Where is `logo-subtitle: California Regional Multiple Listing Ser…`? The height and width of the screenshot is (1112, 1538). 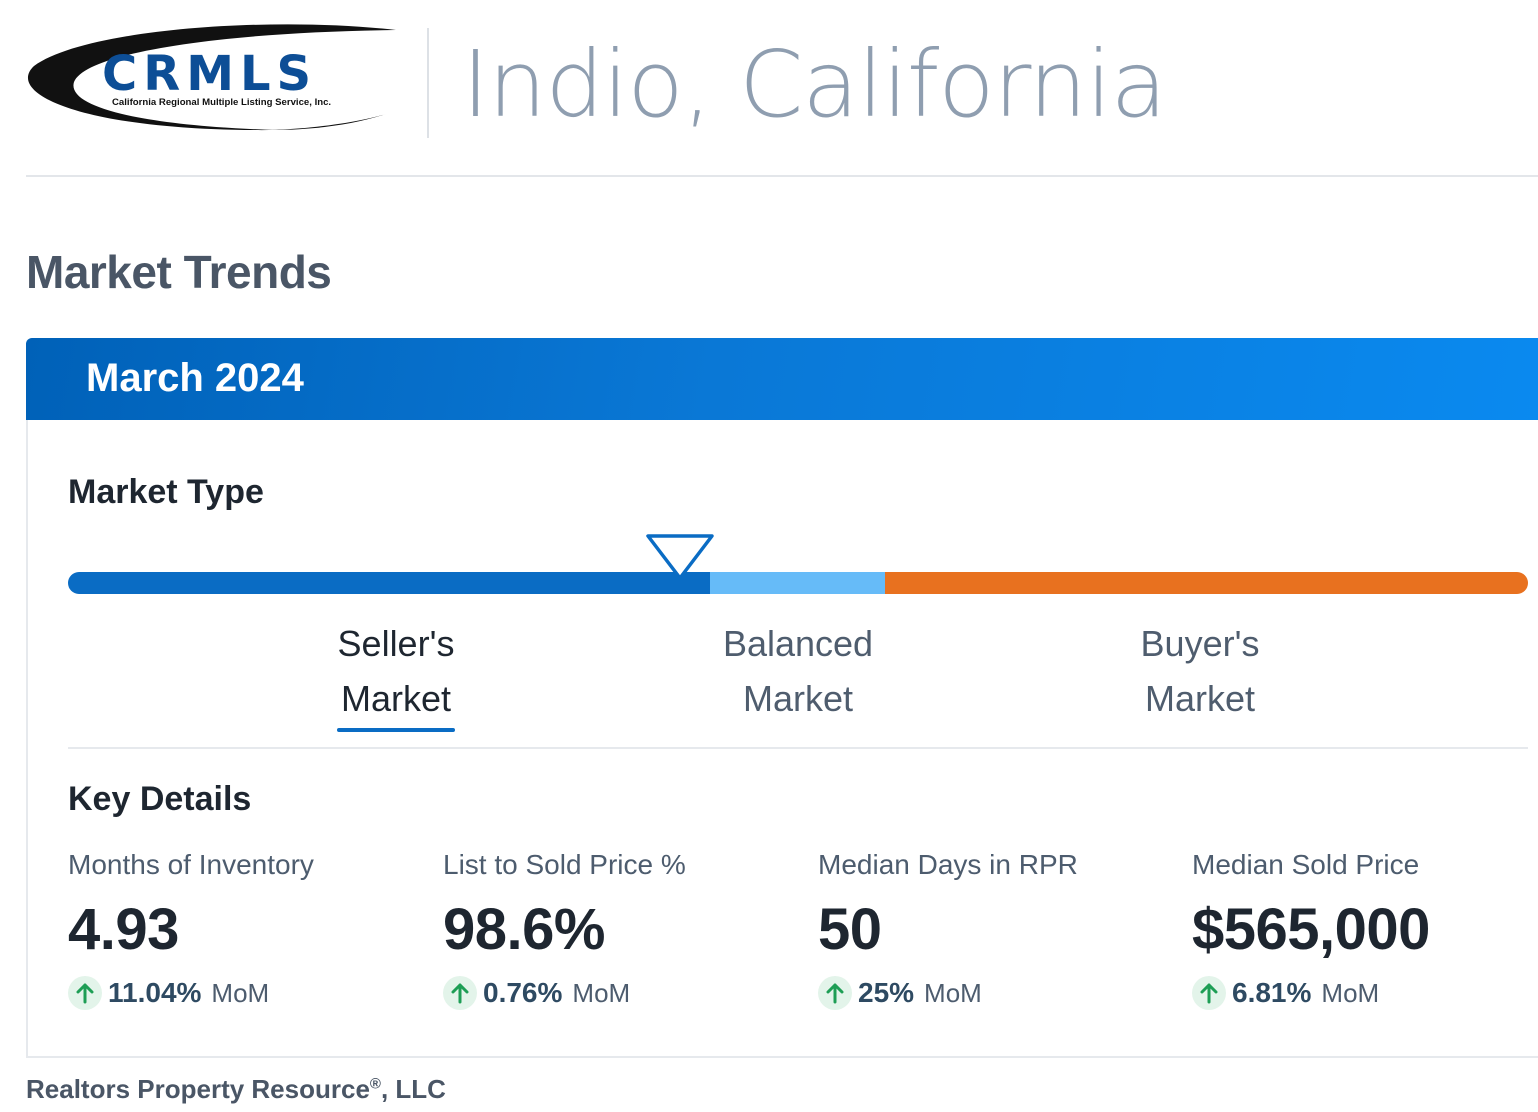
logo-subtitle: California Regional Multiple Listing Ser… is located at coordinates (221, 102).